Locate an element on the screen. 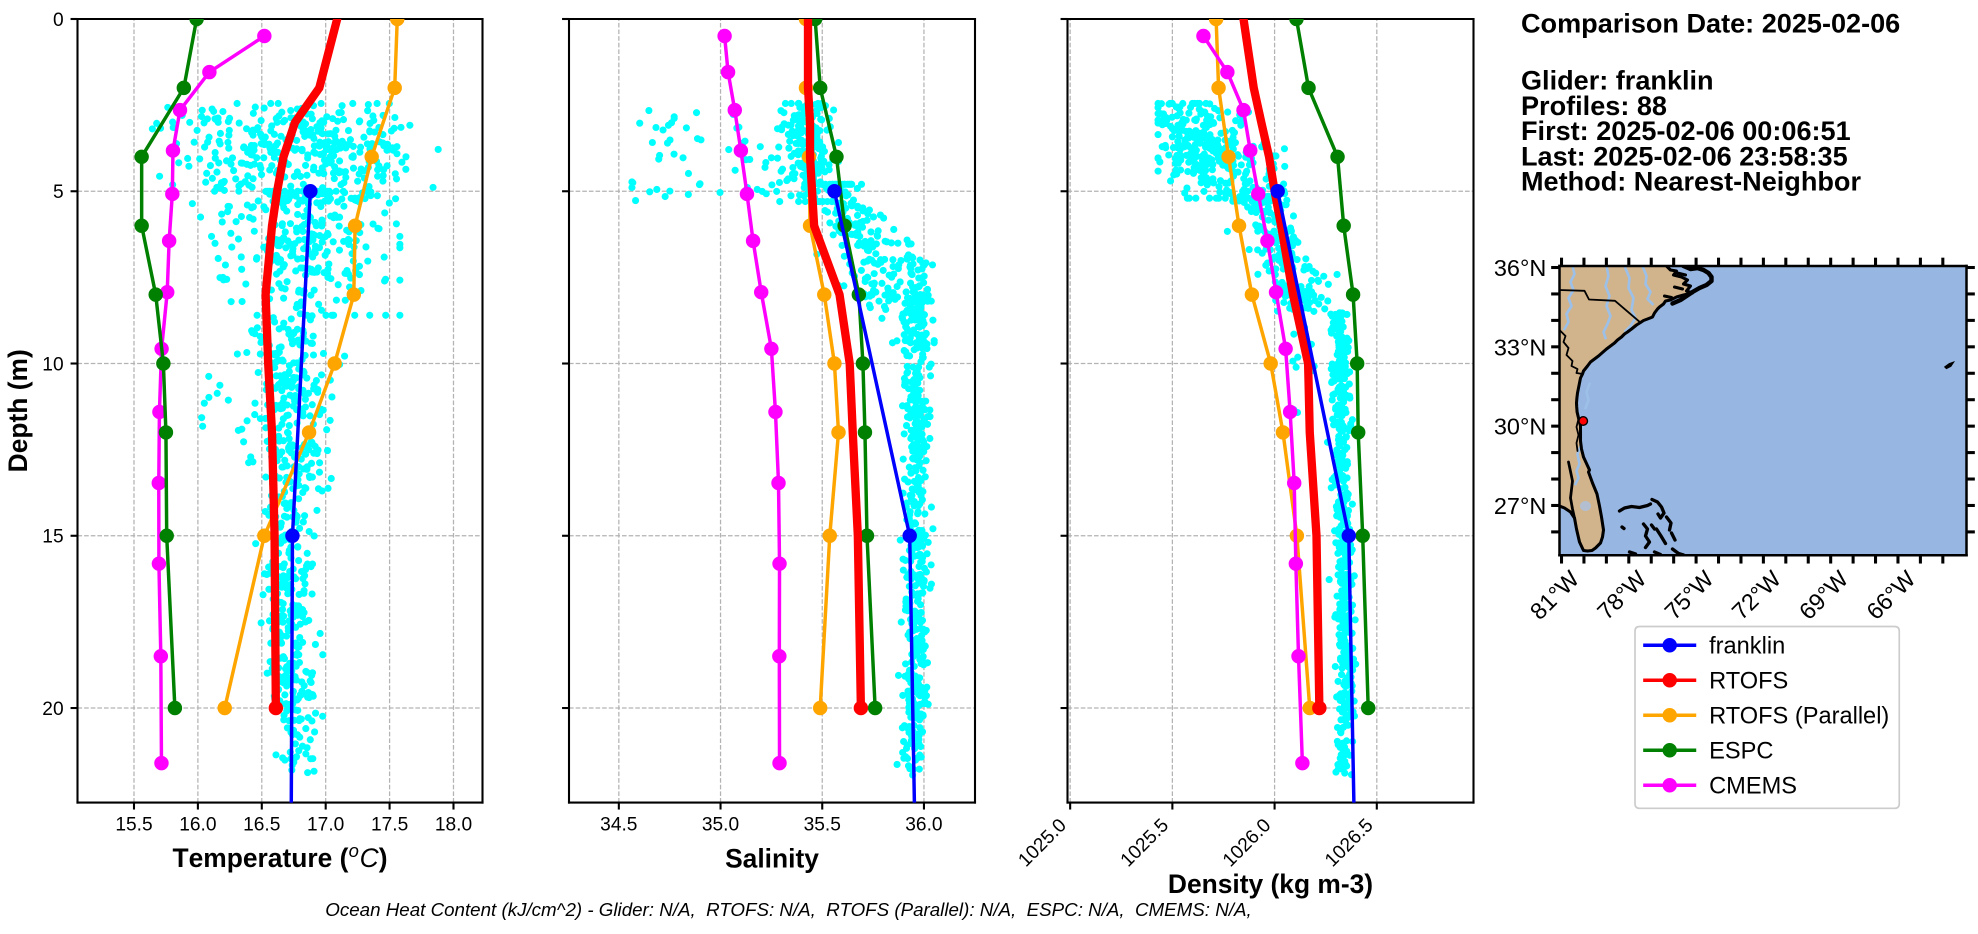 Image resolution: width=1978 pixels, height=934 pixels. svg-text: 34.5 is located at coordinates (618, 824).